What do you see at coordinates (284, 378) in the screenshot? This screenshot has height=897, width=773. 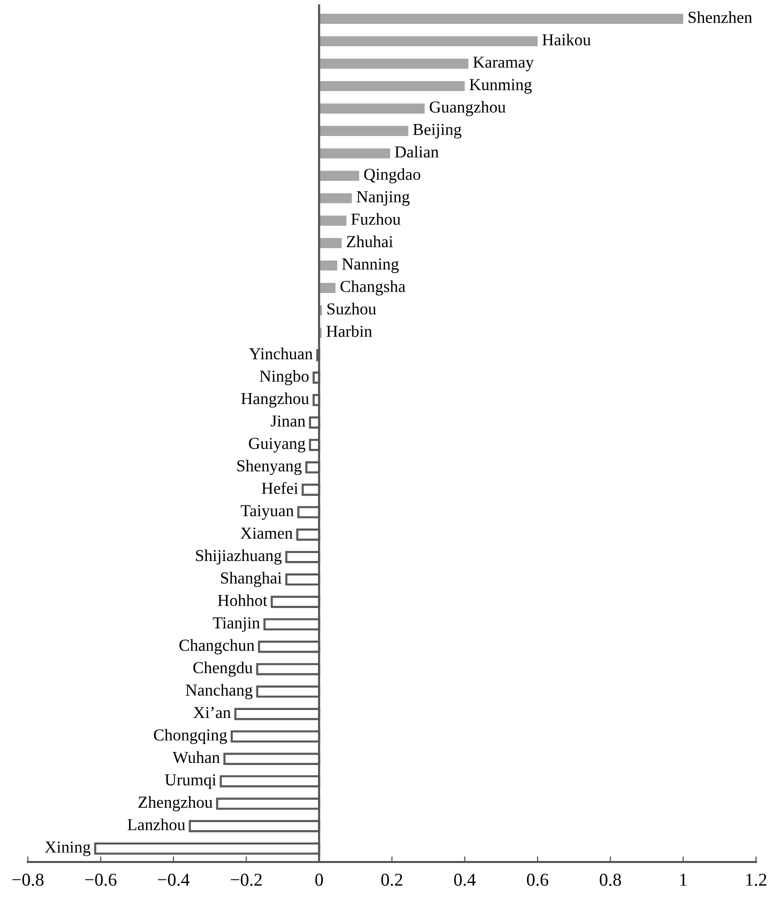 I see `y-tick-label: Ningbo` at bounding box center [284, 378].